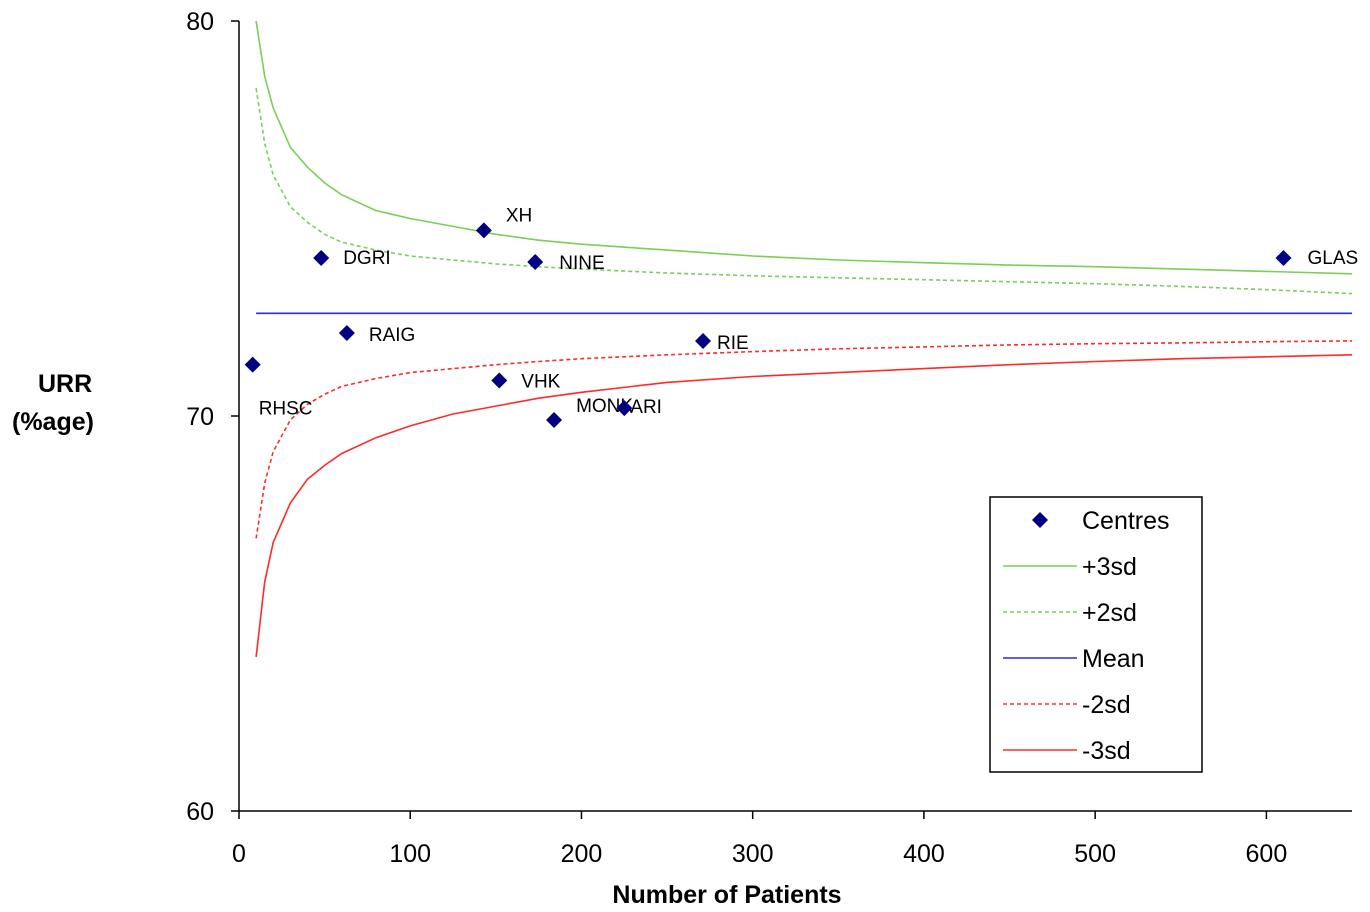 The width and height of the screenshot is (1370, 912). I want to click on y-axis-title-line-2: (%age), so click(53, 422).